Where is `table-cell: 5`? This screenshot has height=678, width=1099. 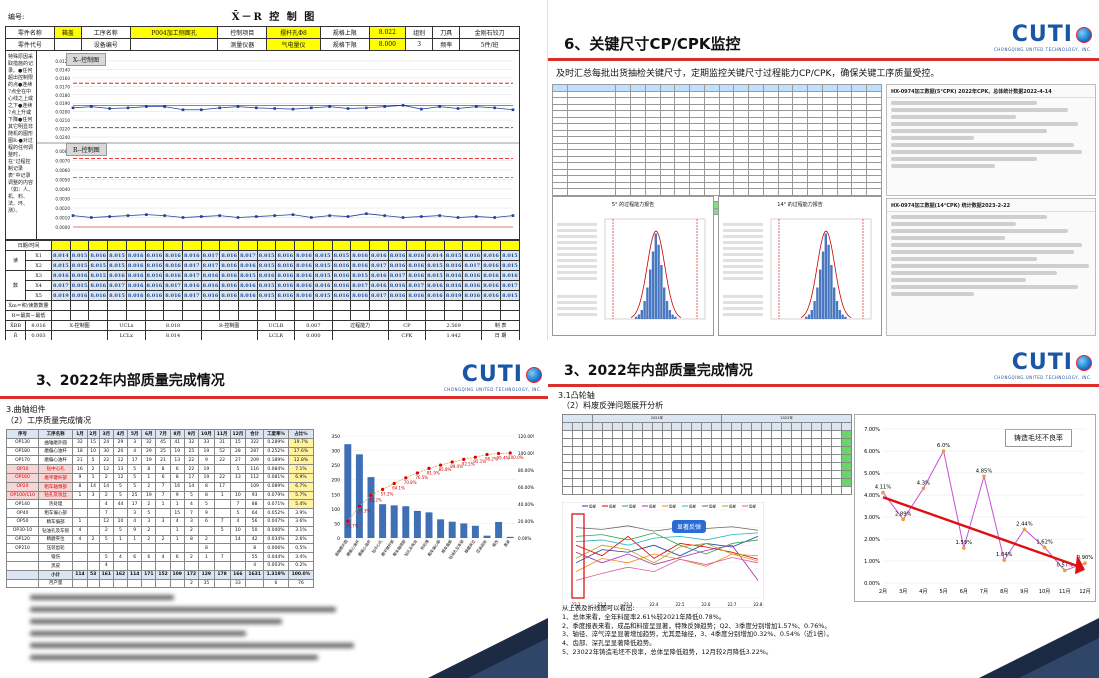
table-cell: 5 is located at coordinates (135, 469).